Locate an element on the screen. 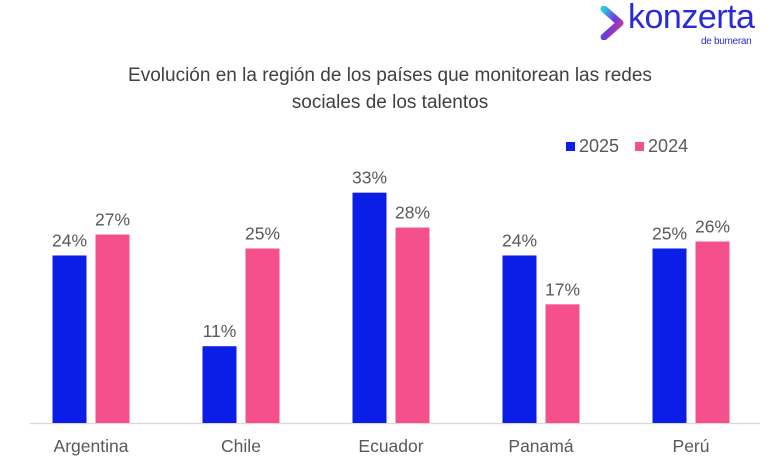 This screenshot has height=465, width=780. data-label-2025-ecuador: 33% is located at coordinates (369, 178).